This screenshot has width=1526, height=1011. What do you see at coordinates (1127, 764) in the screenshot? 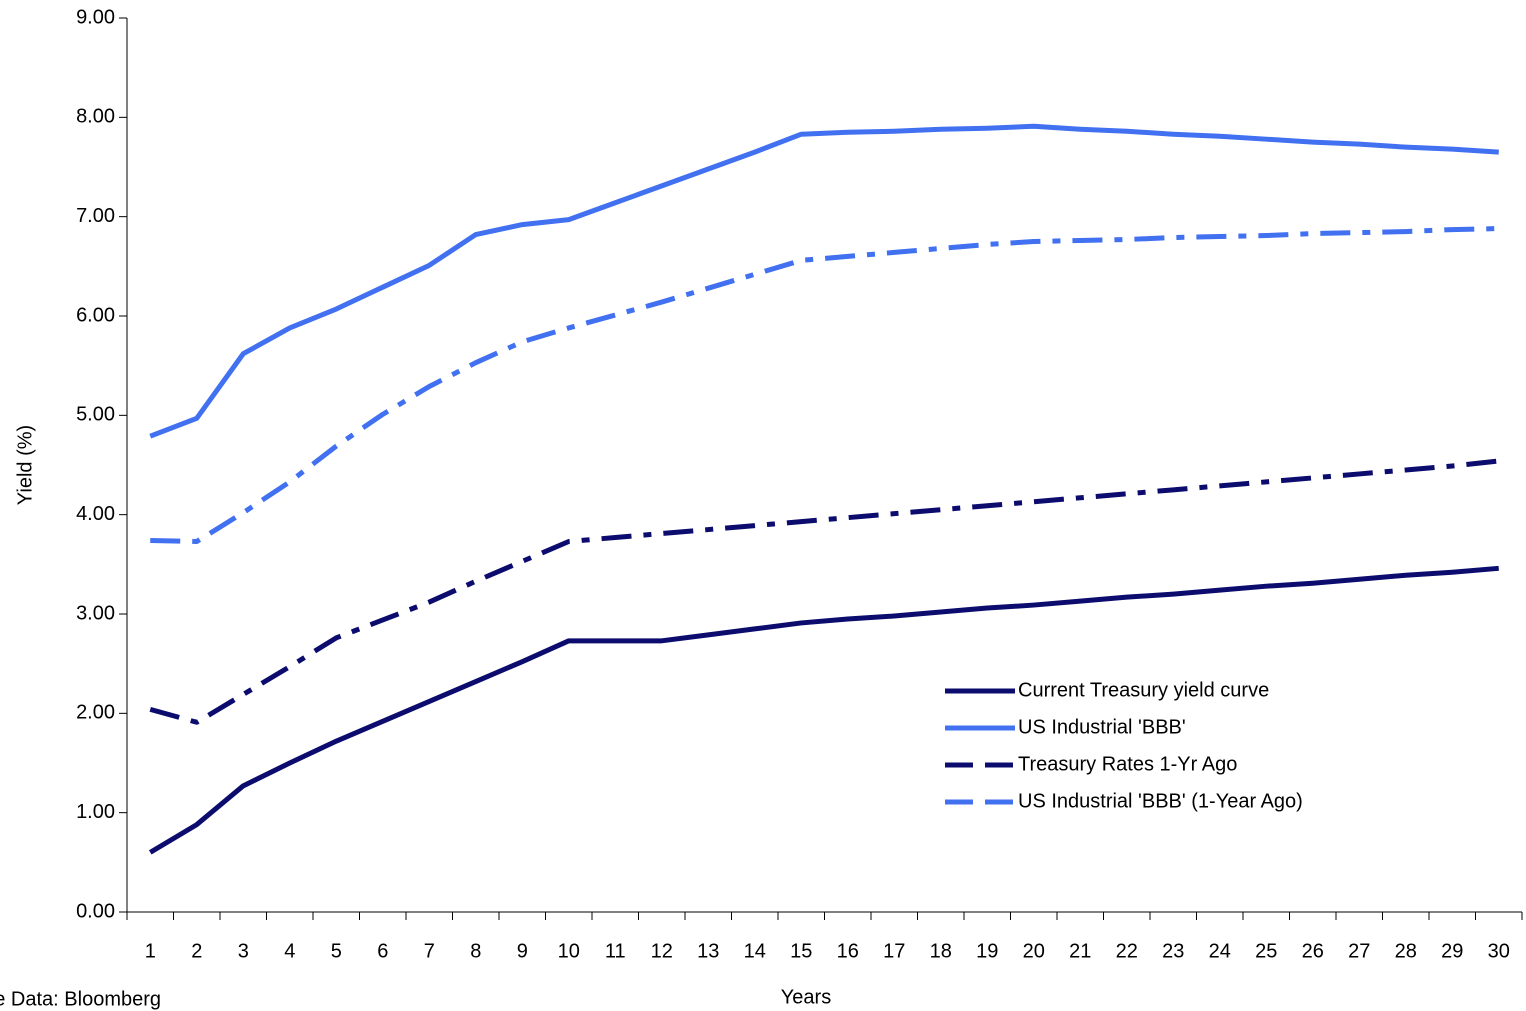
I see `legend-label: Treasury Rates 1-Yr Ago` at bounding box center [1127, 764].